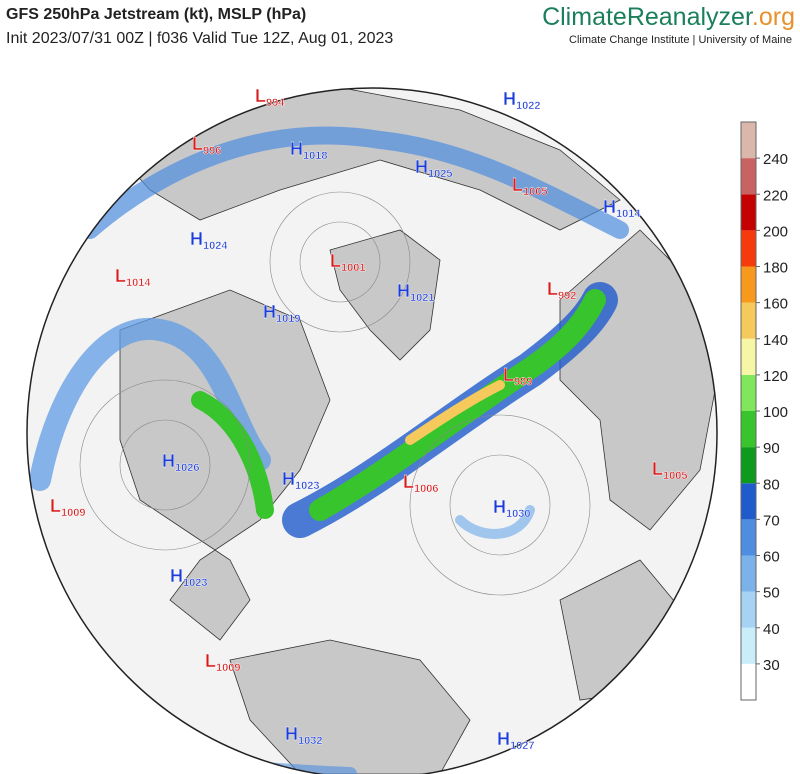  What do you see at coordinates (212, 151) in the screenshot?
I see `pressure-value: 996` at bounding box center [212, 151].